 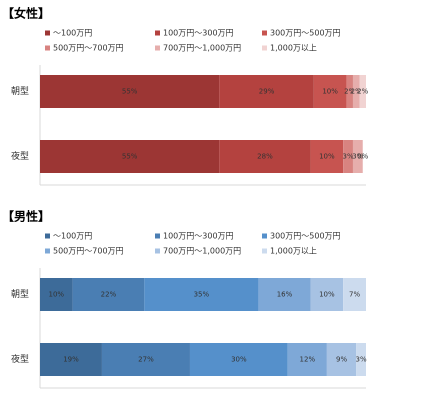 I want to click on value-label: 27%, so click(x=146, y=360).